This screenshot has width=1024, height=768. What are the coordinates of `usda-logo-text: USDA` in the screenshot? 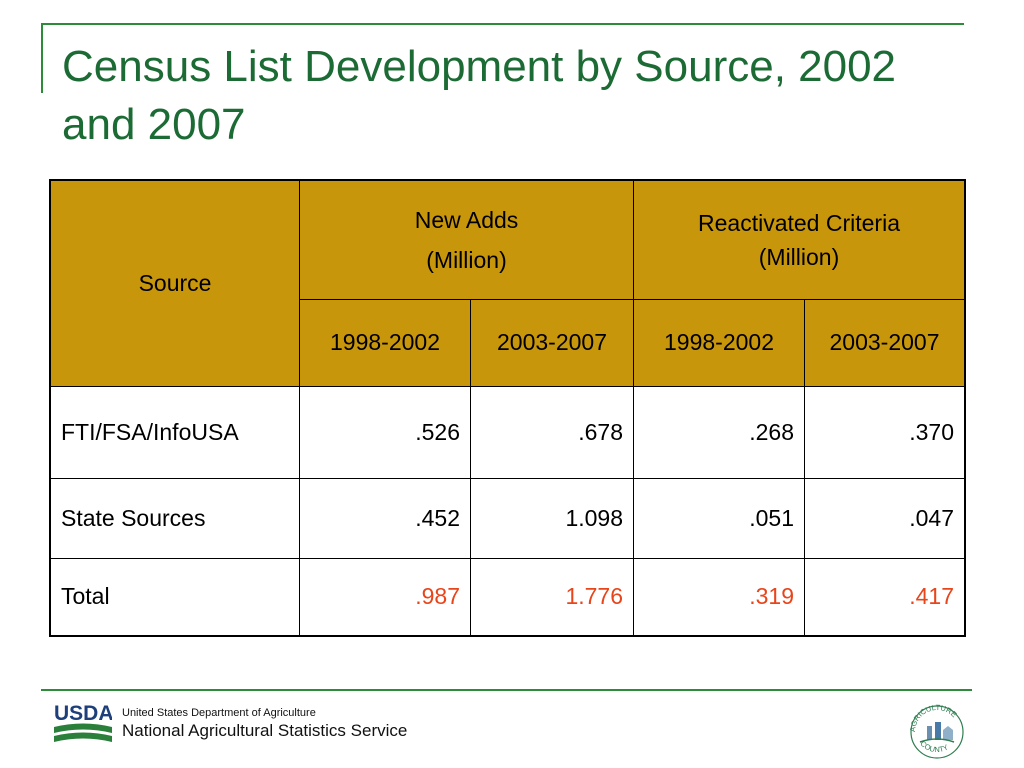 It's located at (83, 713).